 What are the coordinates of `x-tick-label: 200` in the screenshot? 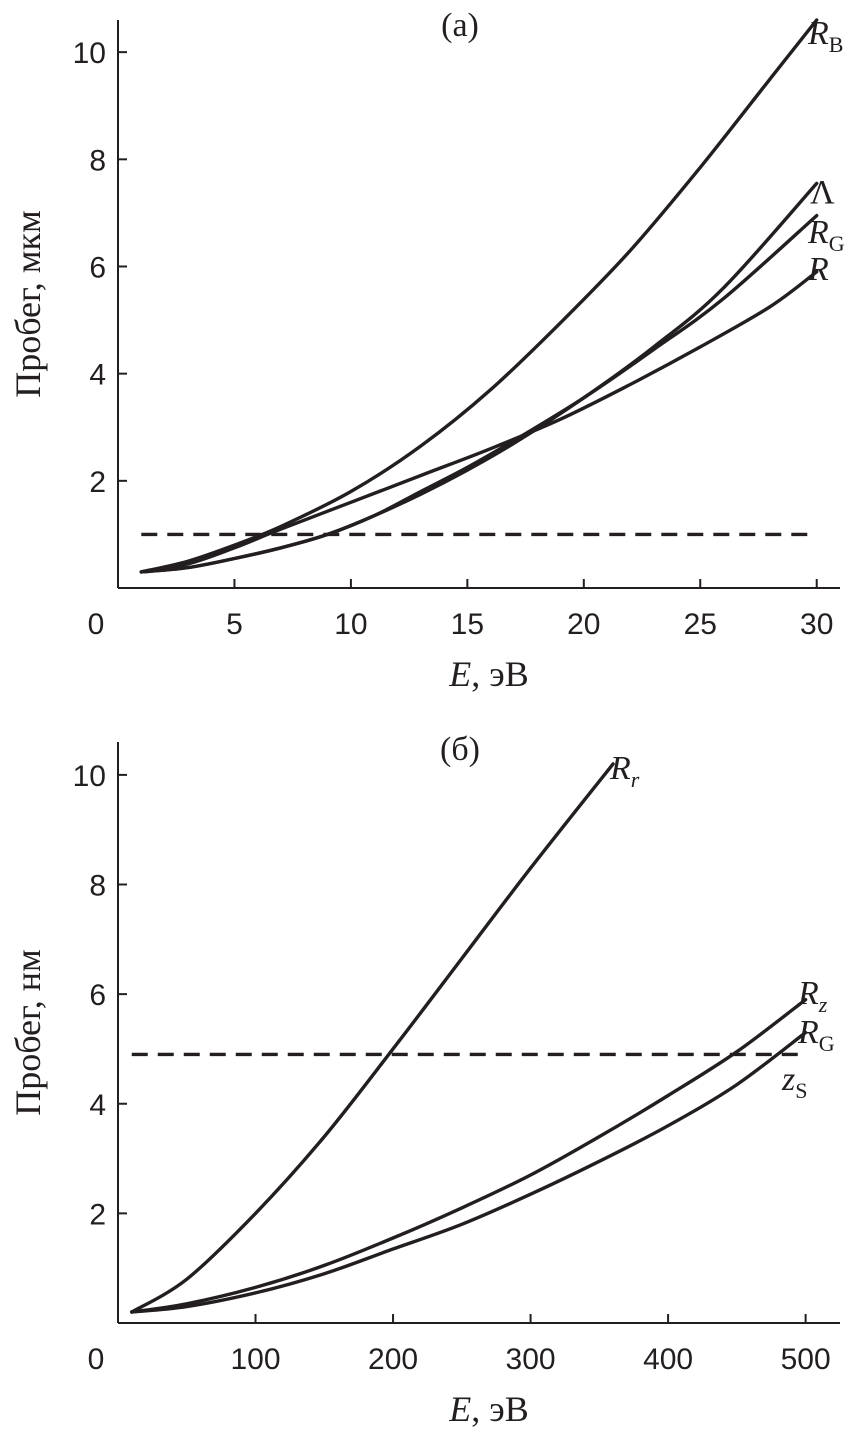 It's located at (393, 1359).